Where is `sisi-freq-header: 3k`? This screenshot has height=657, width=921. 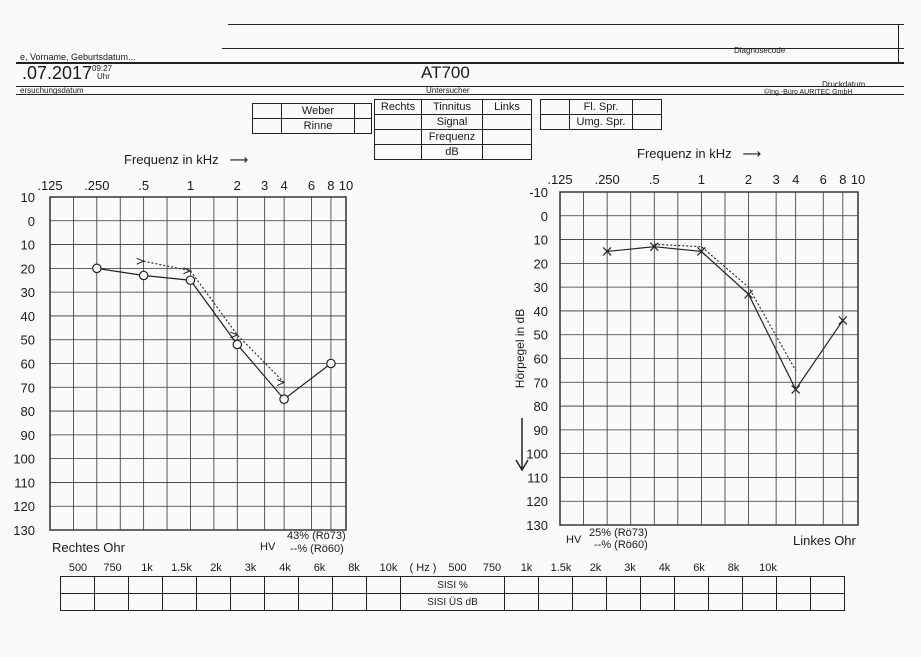
sisi-freq-header: 3k is located at coordinates (250, 568).